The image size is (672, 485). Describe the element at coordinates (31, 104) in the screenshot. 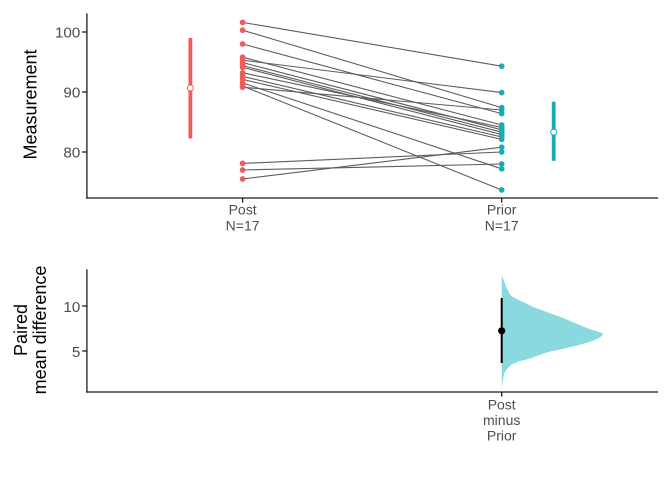

I see `svg-text: Measurement` at that location.